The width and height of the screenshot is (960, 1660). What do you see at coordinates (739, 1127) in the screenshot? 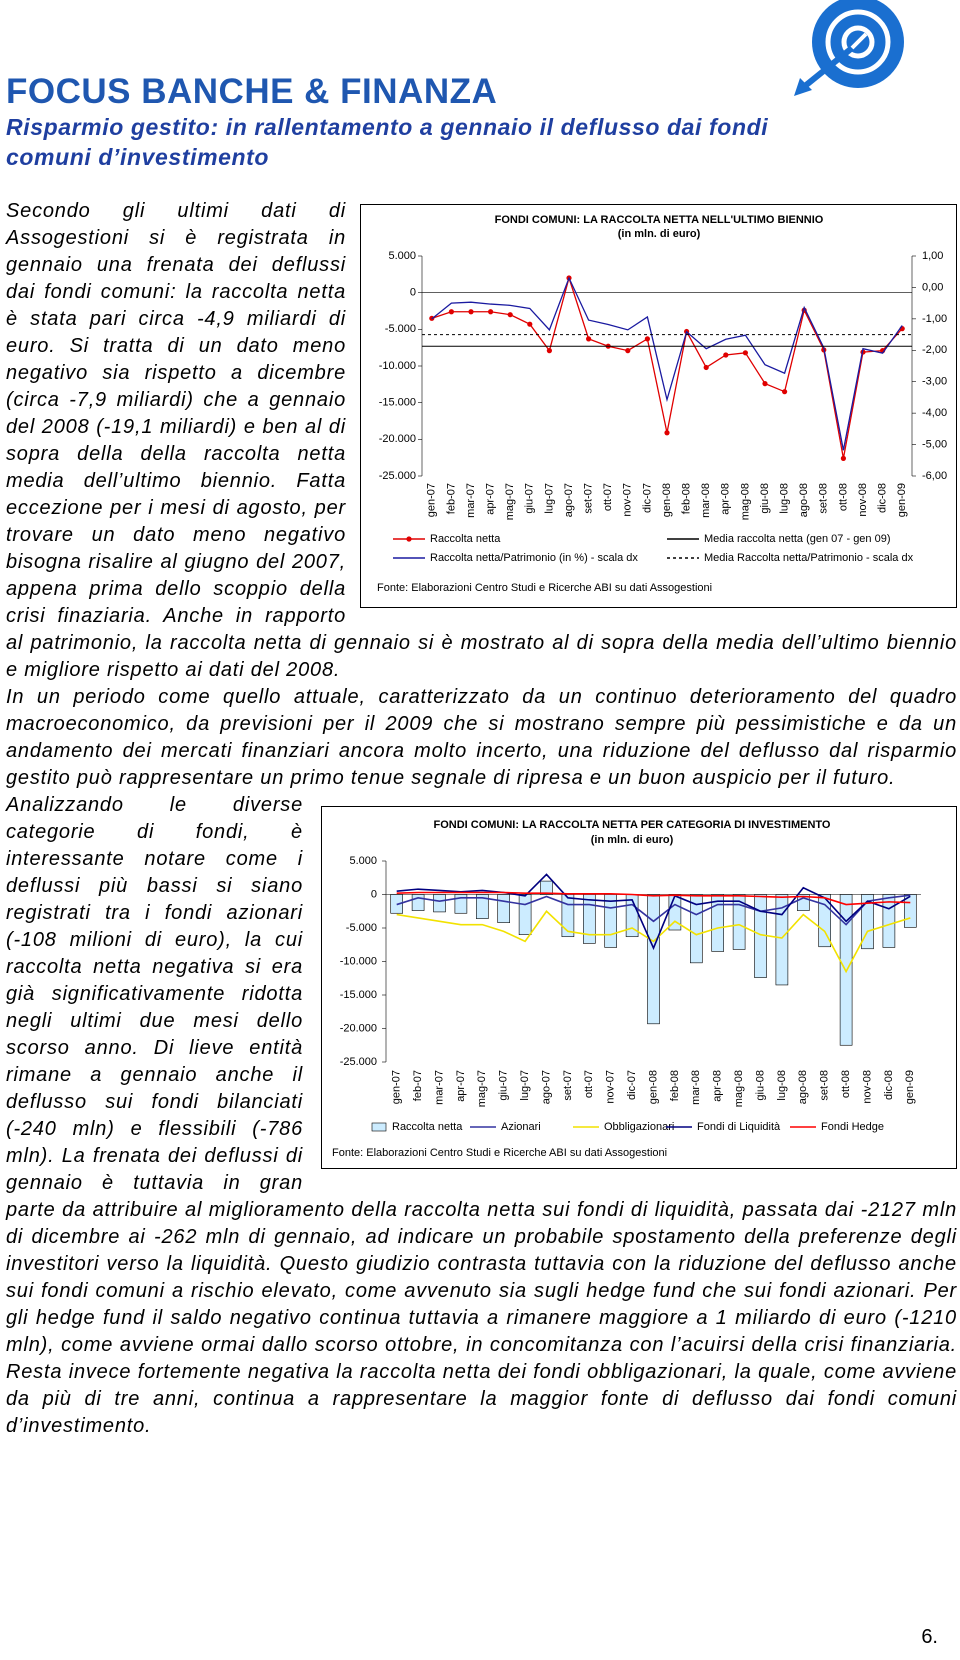
I see `legend-label: Fondi di Liquidità` at bounding box center [739, 1127].